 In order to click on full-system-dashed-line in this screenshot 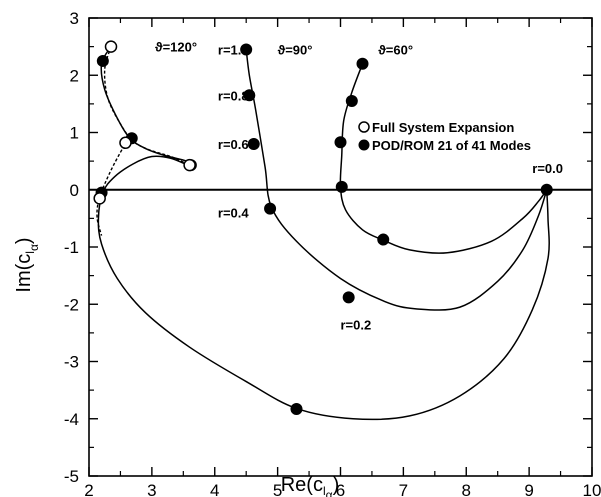, I will do `click(146, 106)`.